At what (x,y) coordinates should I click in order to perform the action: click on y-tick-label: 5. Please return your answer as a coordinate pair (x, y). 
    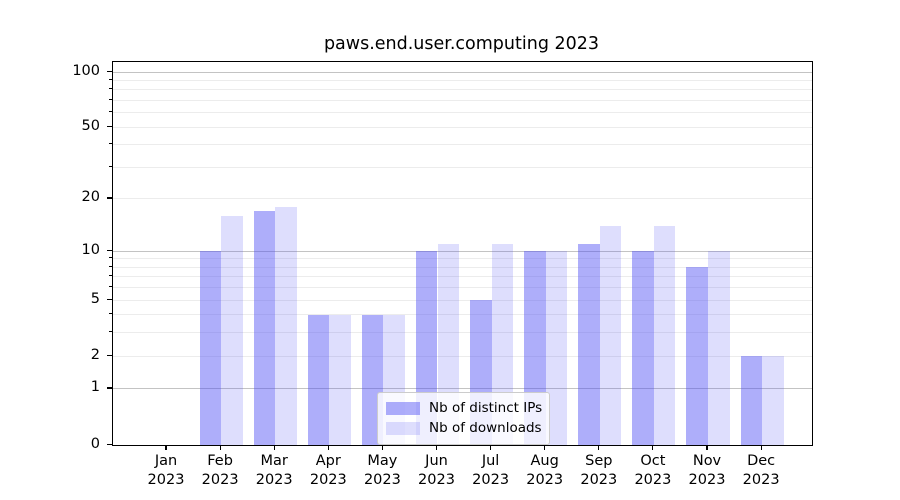
    Looking at the image, I should click on (95, 298).